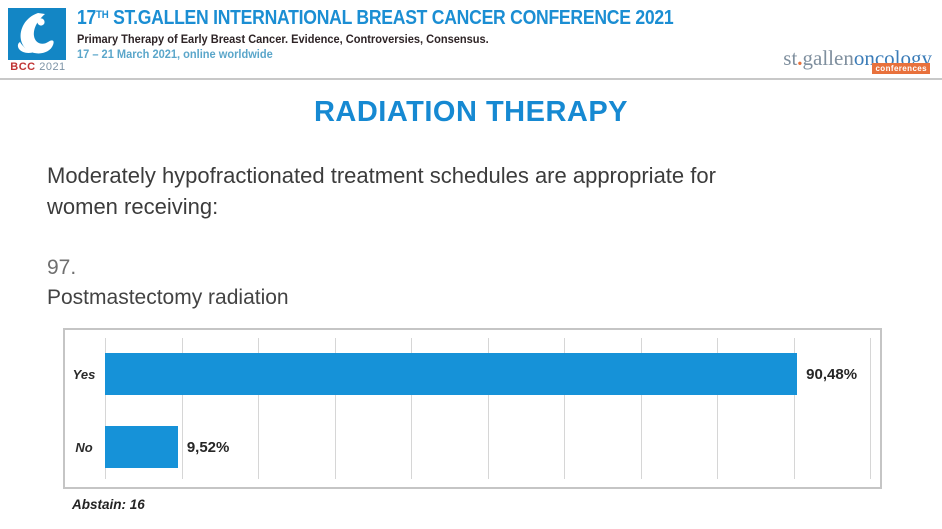  What do you see at coordinates (141, 447) in the screenshot?
I see `bar-no` at bounding box center [141, 447].